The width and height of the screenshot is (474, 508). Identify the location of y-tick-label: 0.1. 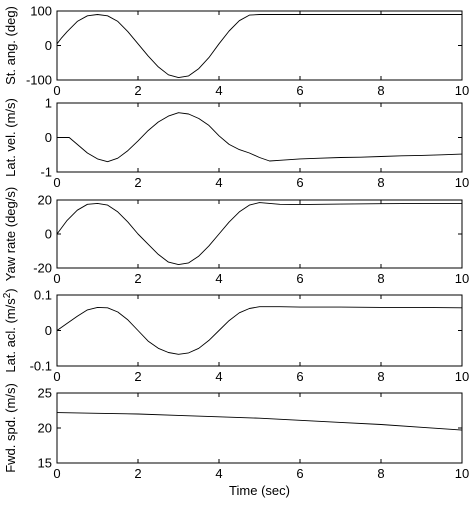
(43, 295).